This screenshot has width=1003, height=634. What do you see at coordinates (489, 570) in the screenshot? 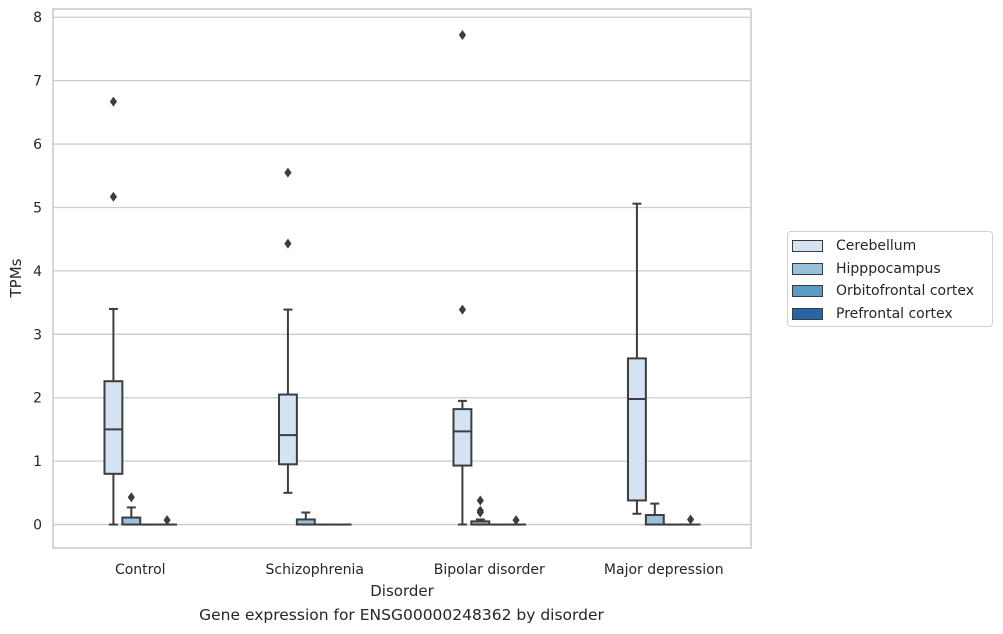
I see `x-tick-label: Bipolar disorder` at bounding box center [489, 570].